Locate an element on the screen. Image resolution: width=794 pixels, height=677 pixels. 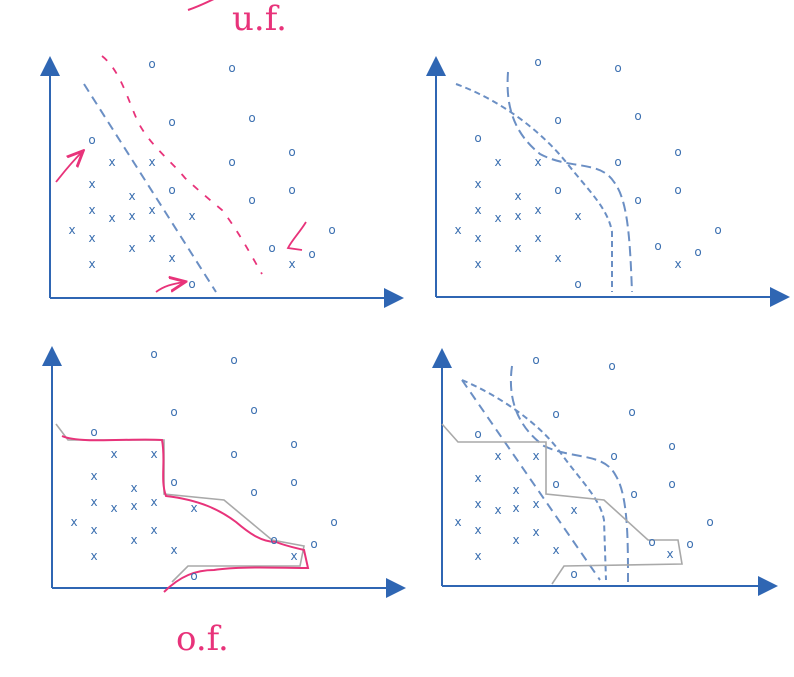
overfit-boundary-pink is located at coordinates (185, 514).